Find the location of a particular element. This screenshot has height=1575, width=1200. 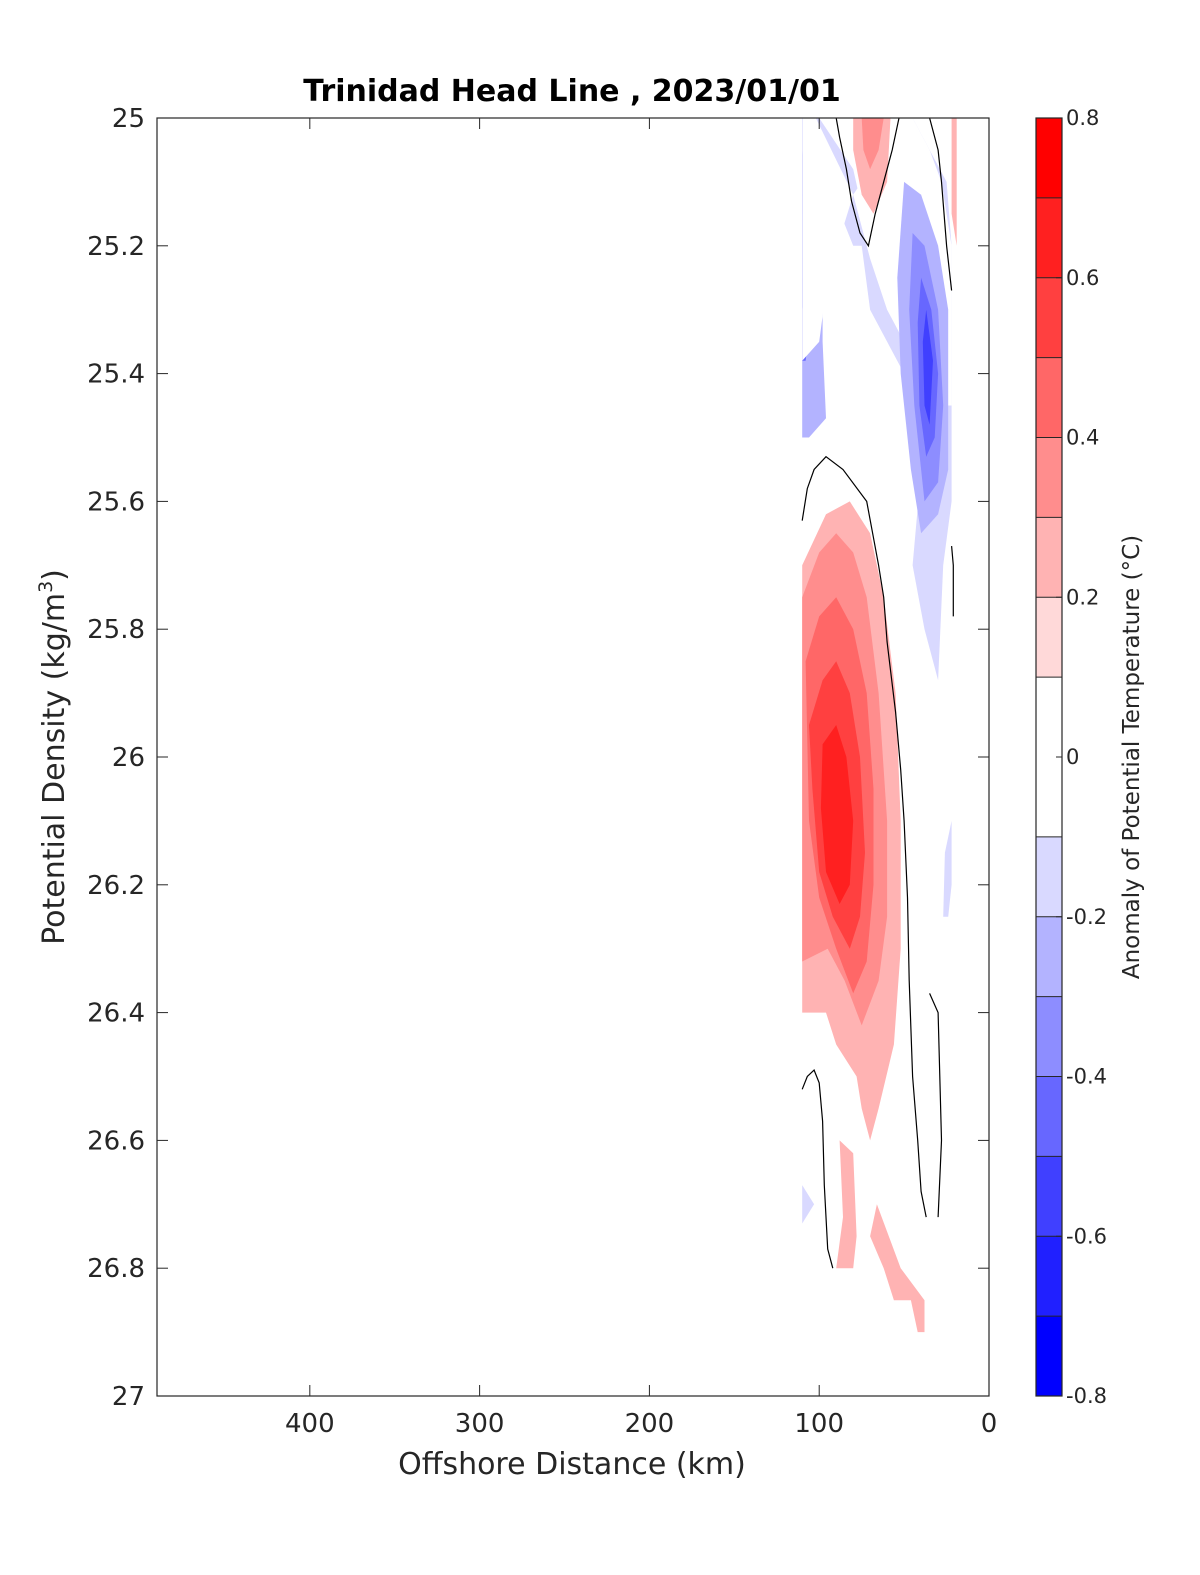

y-axis-label: Potential Density (kg/m3) is located at coordinates (53, 757).